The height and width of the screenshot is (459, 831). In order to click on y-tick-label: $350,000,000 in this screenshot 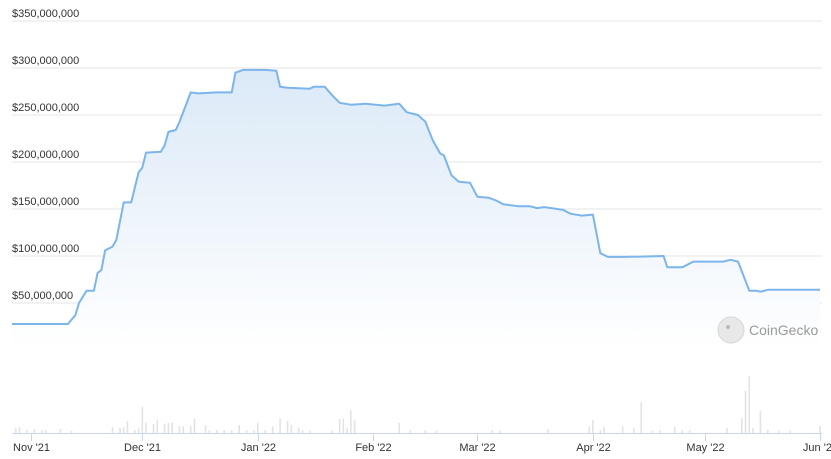, I will do `click(45, 14)`.